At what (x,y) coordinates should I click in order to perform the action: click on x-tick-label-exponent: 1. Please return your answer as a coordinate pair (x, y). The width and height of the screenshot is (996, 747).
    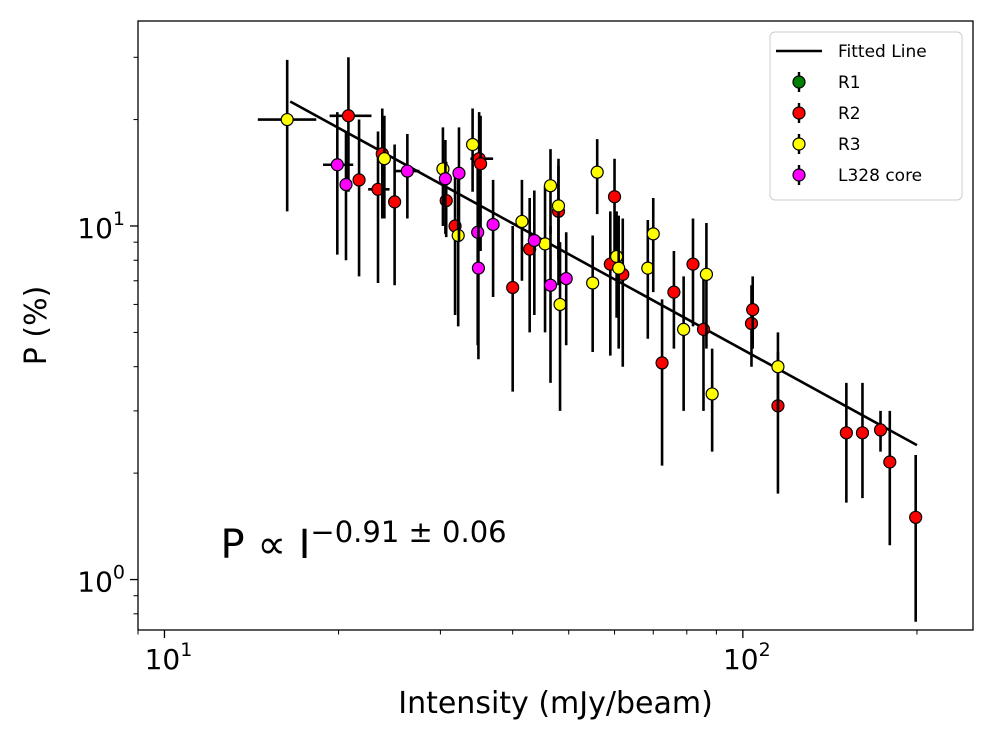
    Looking at the image, I should click on (186, 650).